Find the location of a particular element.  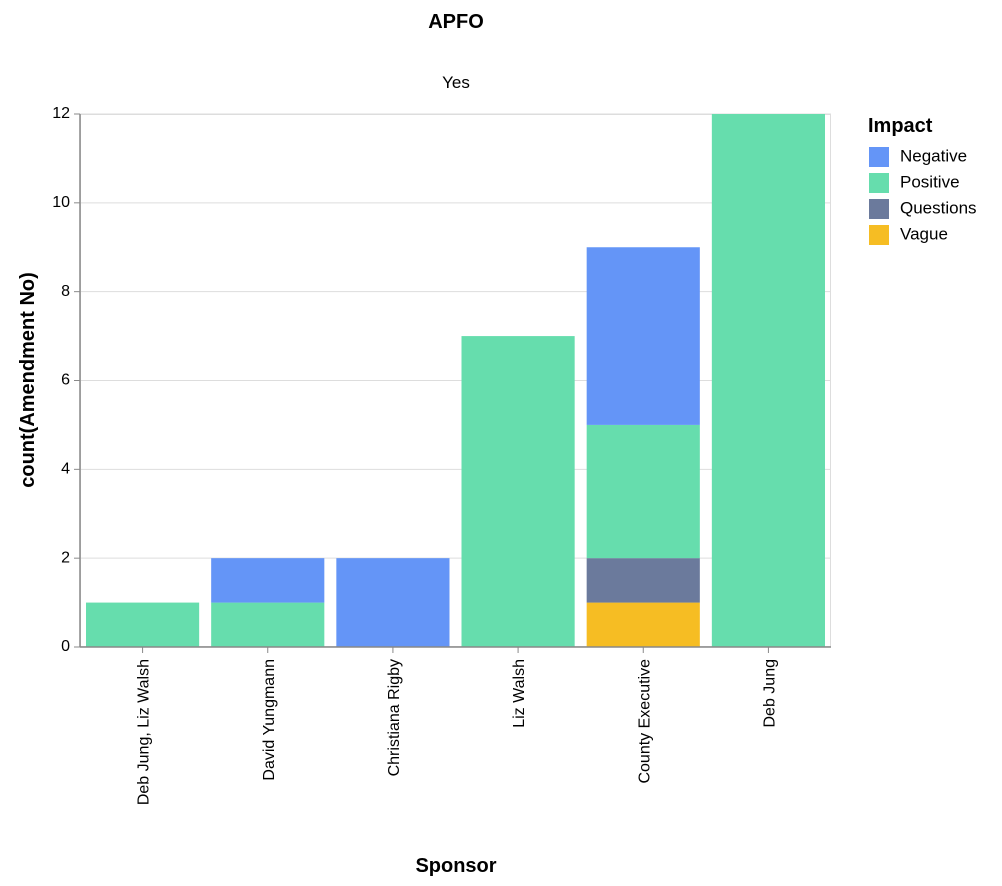

y-tick-label: 2 is located at coordinates (65, 557).